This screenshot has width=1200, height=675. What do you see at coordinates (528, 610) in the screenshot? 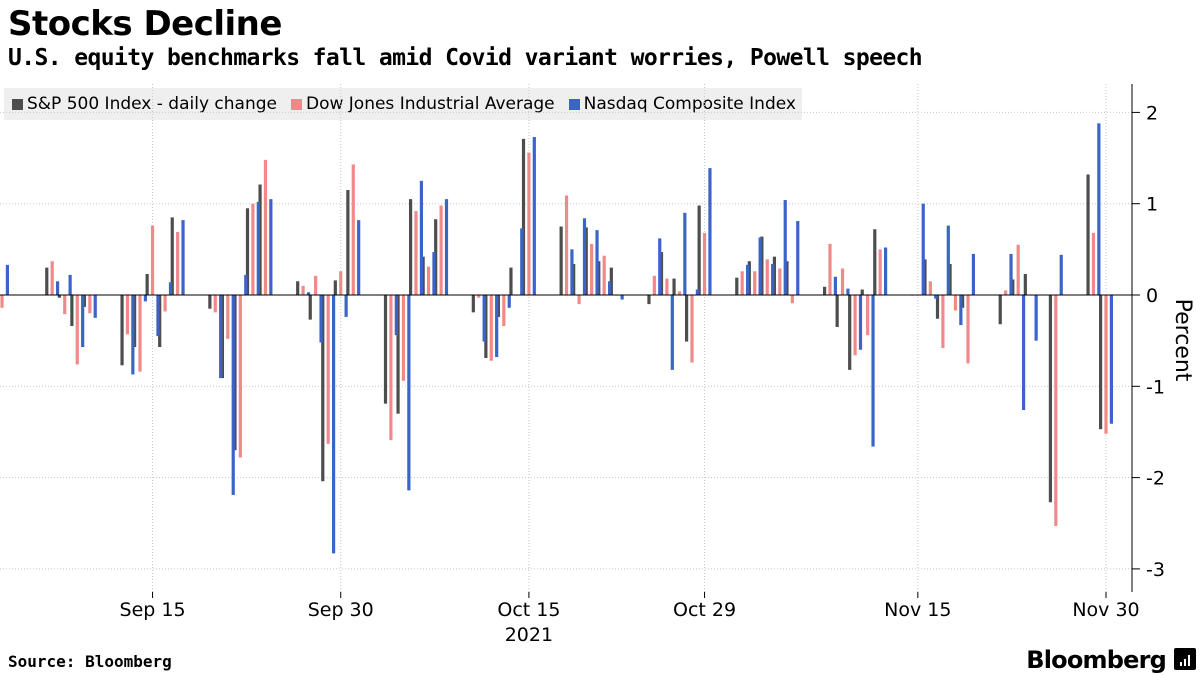
I see `x-tick-label: Oct 15` at bounding box center [528, 610].